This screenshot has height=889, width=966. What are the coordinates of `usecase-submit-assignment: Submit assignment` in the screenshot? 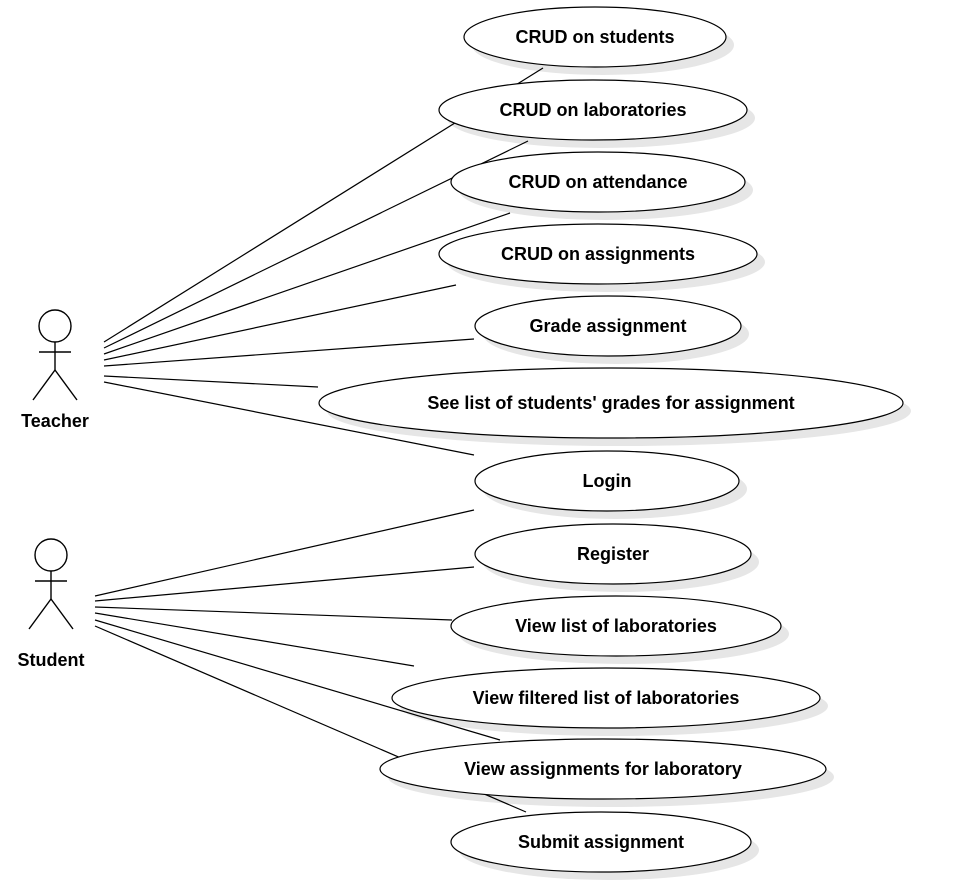 It's located at (601, 842).